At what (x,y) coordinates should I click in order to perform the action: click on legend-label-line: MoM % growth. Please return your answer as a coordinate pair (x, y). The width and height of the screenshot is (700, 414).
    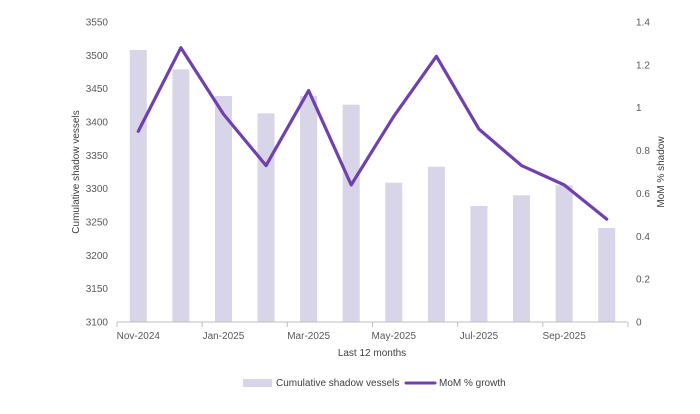
    Looking at the image, I should click on (472, 383).